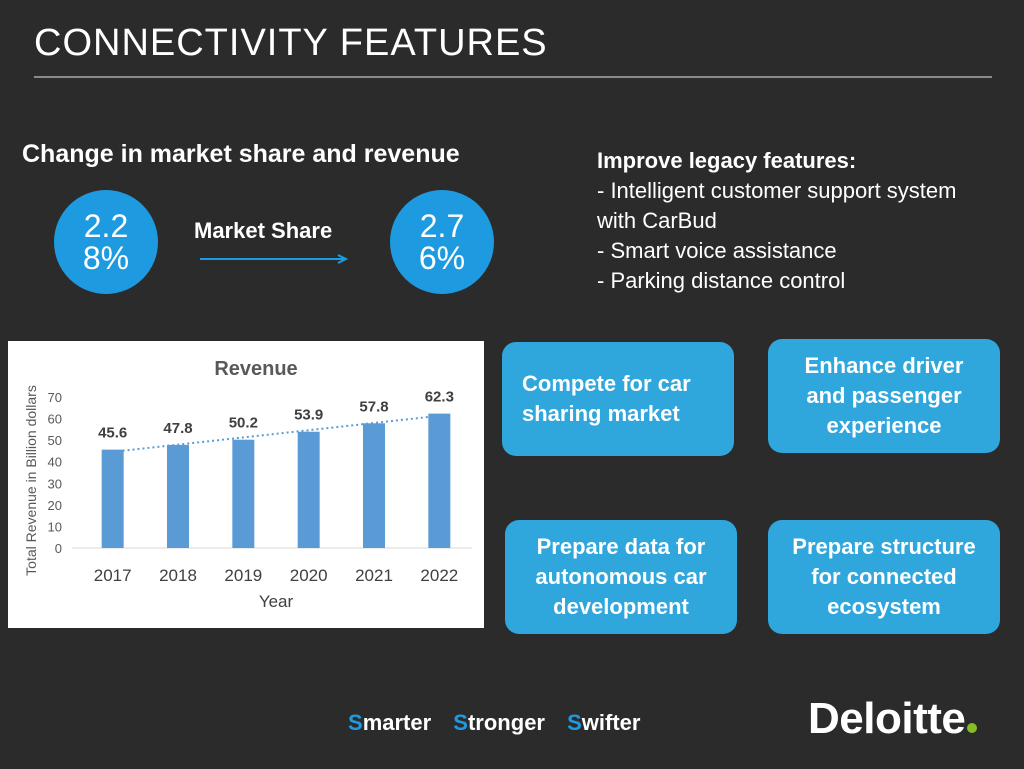 This screenshot has height=769, width=1024. I want to click on y-tick-label: 50, so click(55, 440).